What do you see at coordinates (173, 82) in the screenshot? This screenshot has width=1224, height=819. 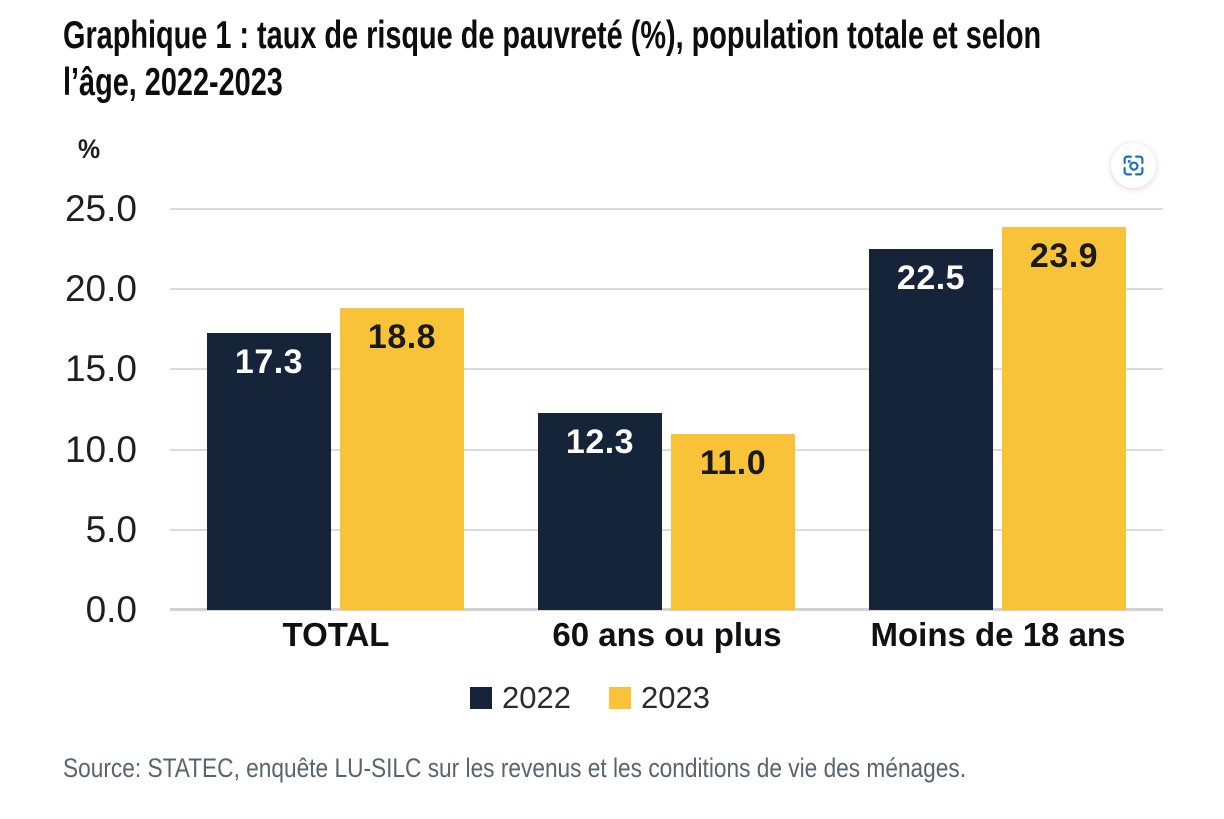 I see `chart-title-line-2: l’âge, 2022-2023` at bounding box center [173, 82].